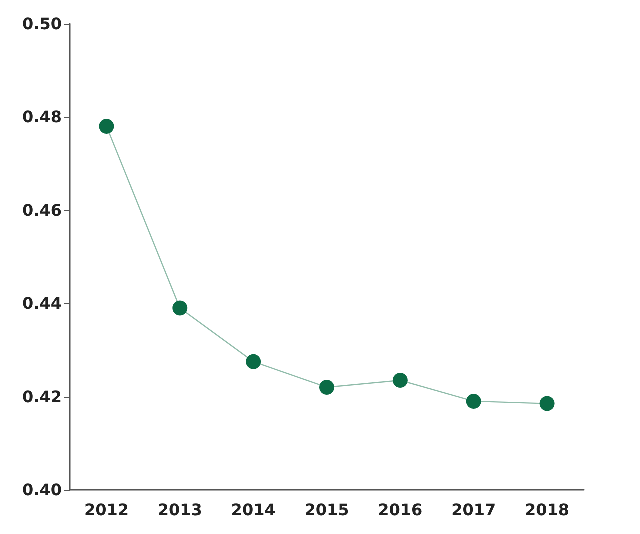 This screenshot has width=640, height=534. Describe the element at coordinates (42, 304) in the screenshot. I see `y-tick-label: 0.44` at that location.